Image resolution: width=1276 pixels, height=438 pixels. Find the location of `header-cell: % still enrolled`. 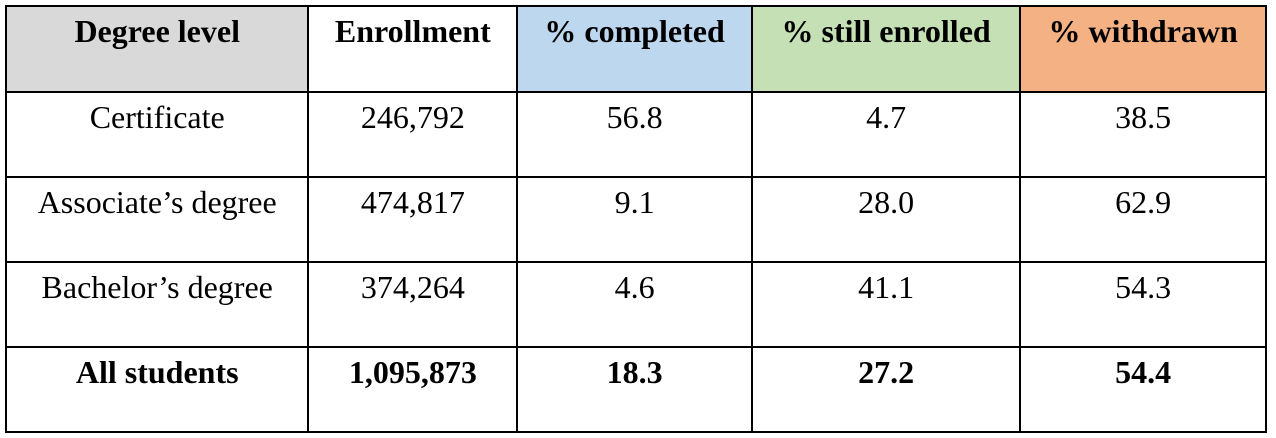

header-cell: % still enrolled is located at coordinates (886, 49).